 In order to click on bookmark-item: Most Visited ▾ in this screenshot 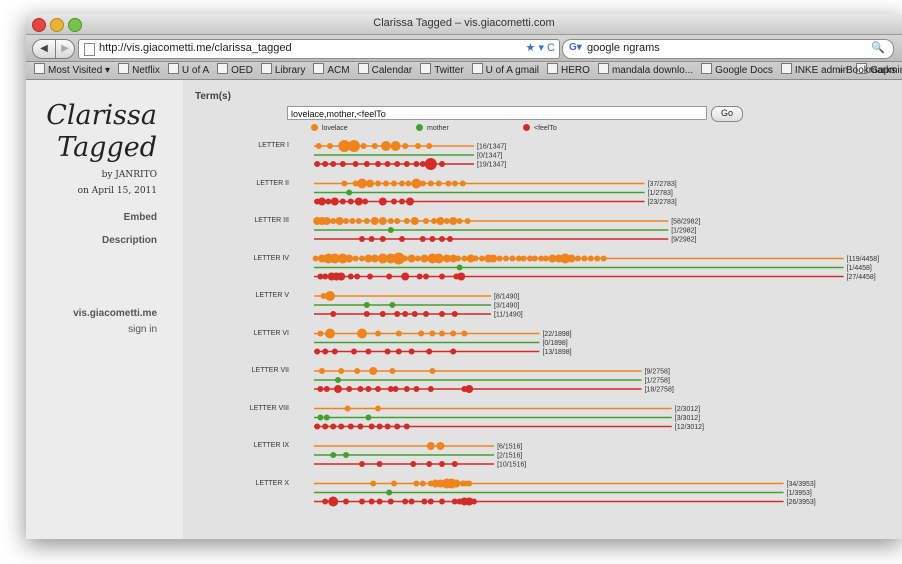, I will do `click(72, 70)`.